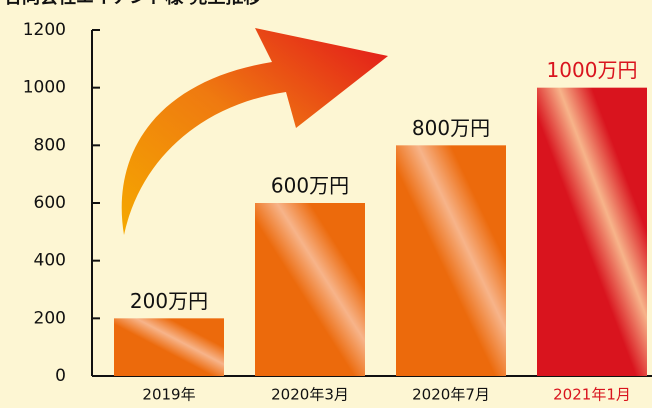  I want to click on value-label: 1000万円, so click(592, 70).